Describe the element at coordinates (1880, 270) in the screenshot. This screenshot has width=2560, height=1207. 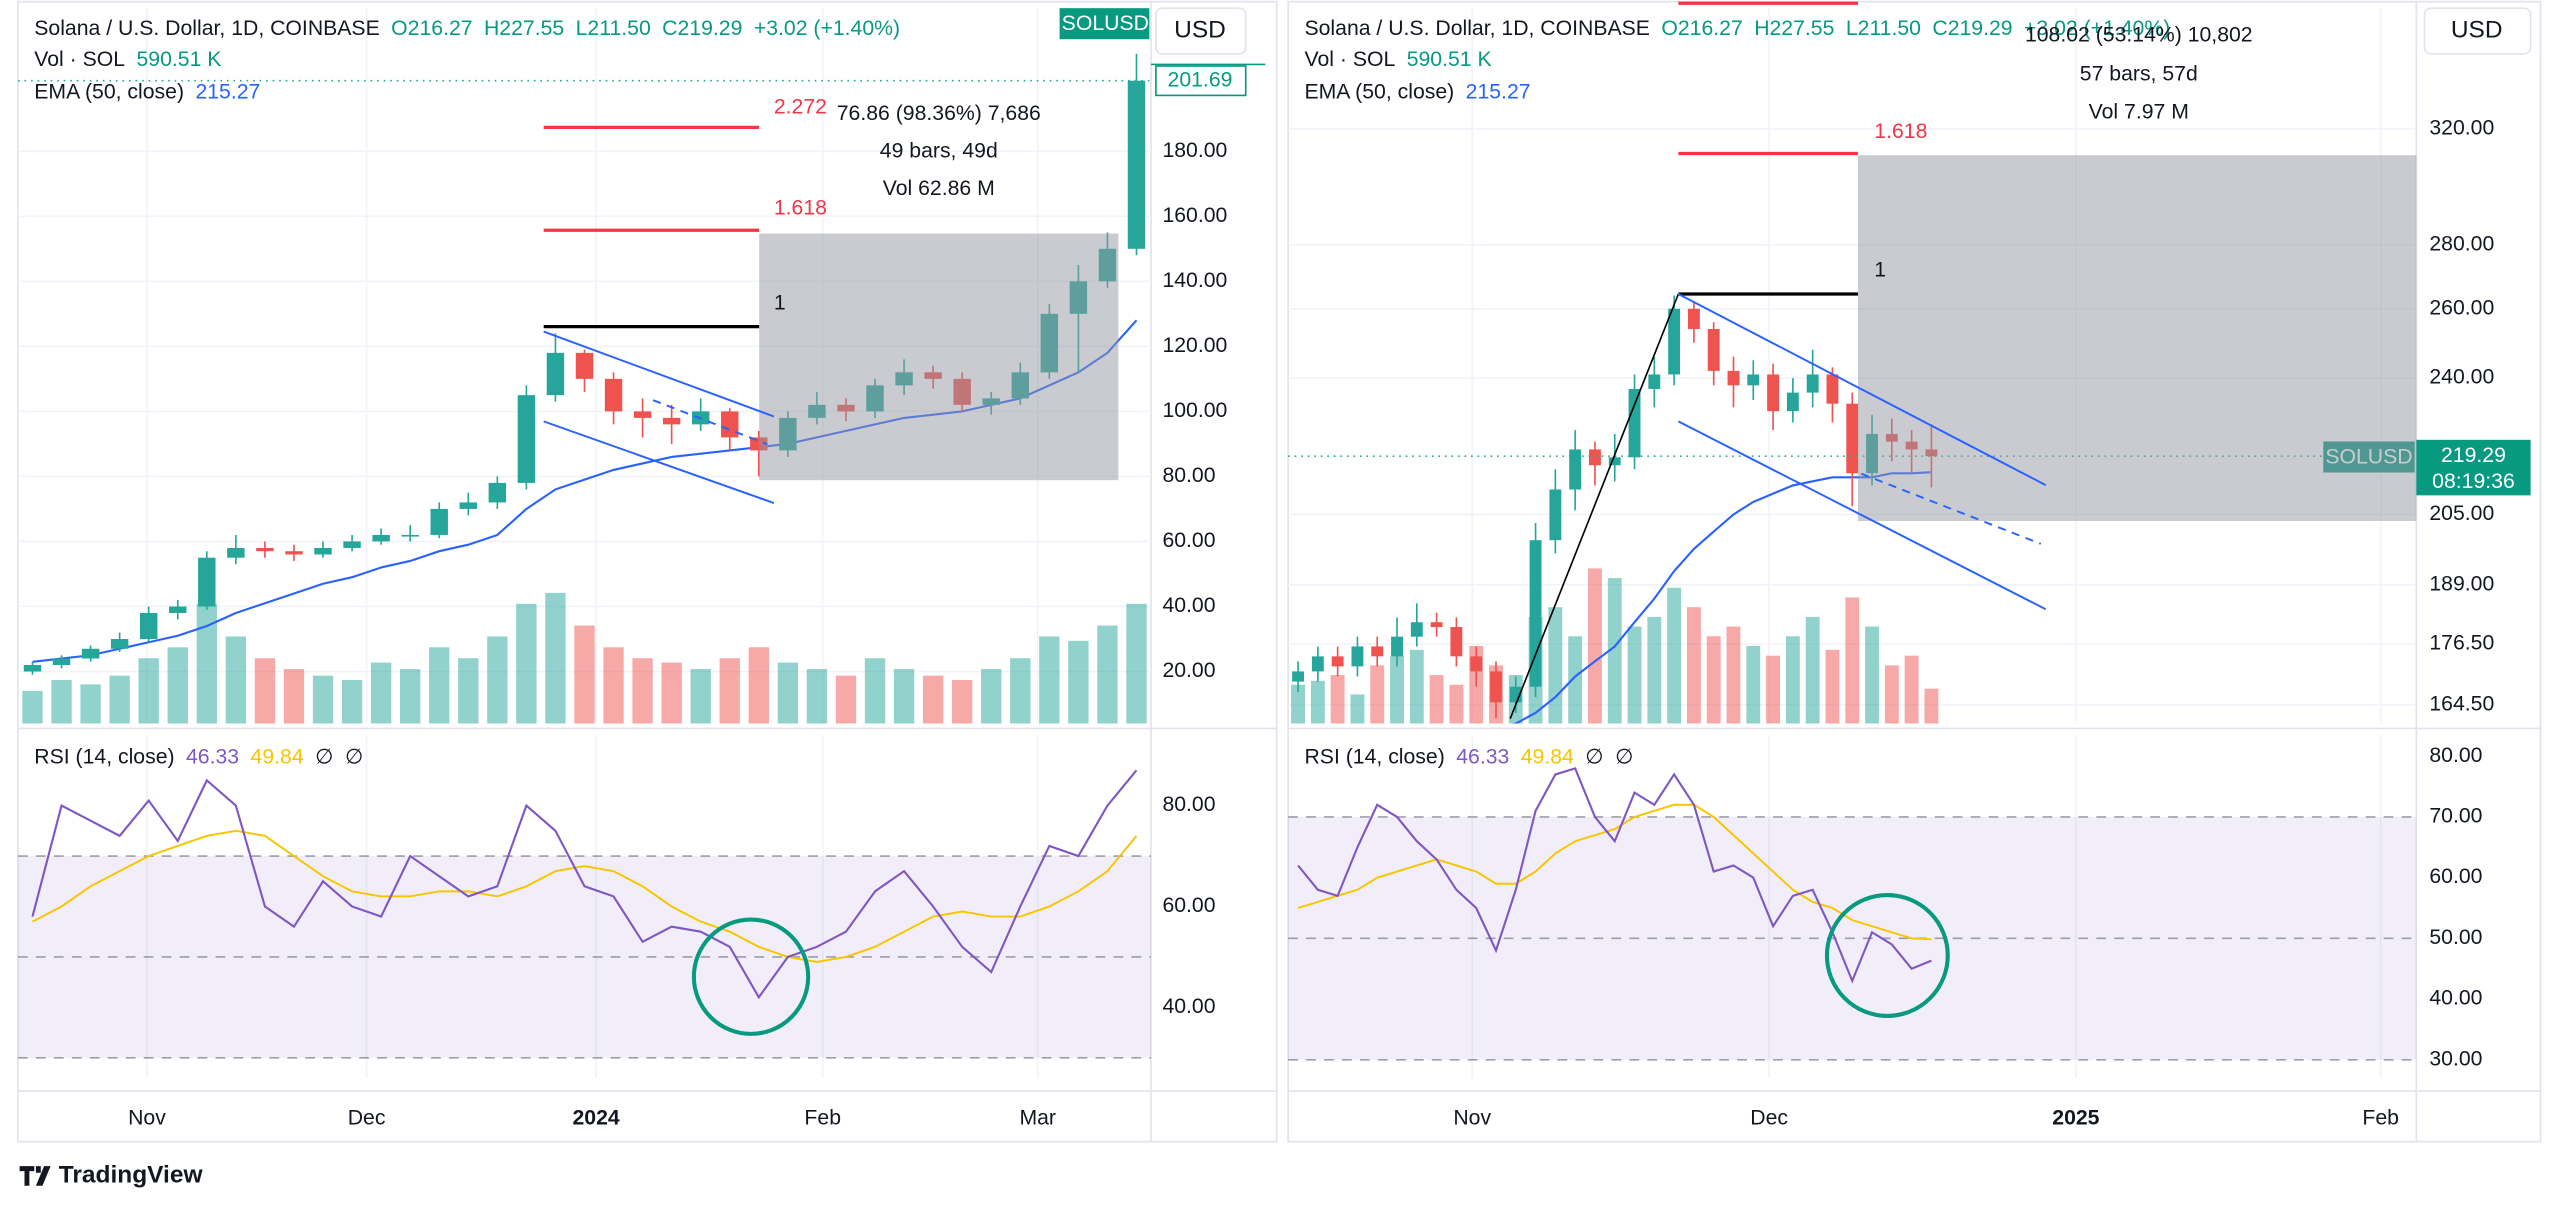
I see `fib-label: 1` at that location.